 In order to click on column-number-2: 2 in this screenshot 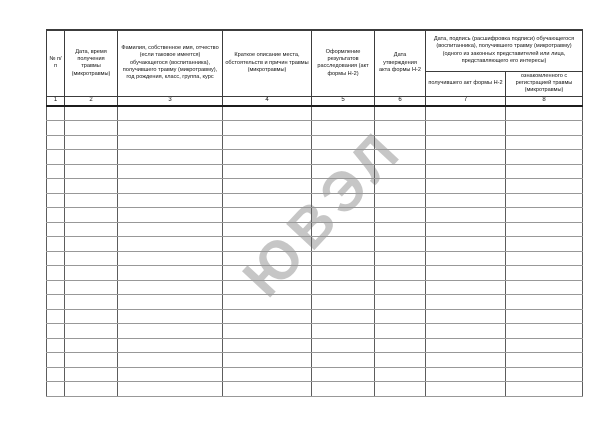, I will do `click(91, 101)`.